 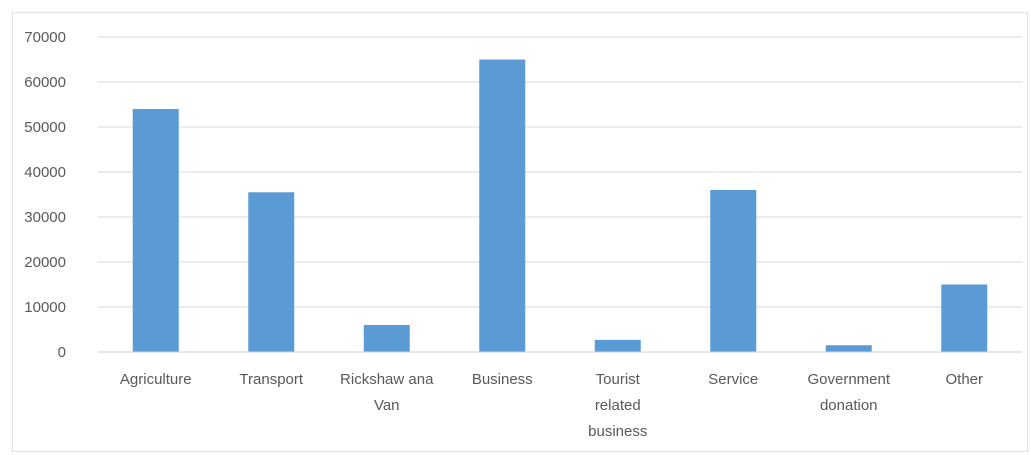 What do you see at coordinates (848, 392) in the screenshot?
I see `x-tick-label: Government donation` at bounding box center [848, 392].